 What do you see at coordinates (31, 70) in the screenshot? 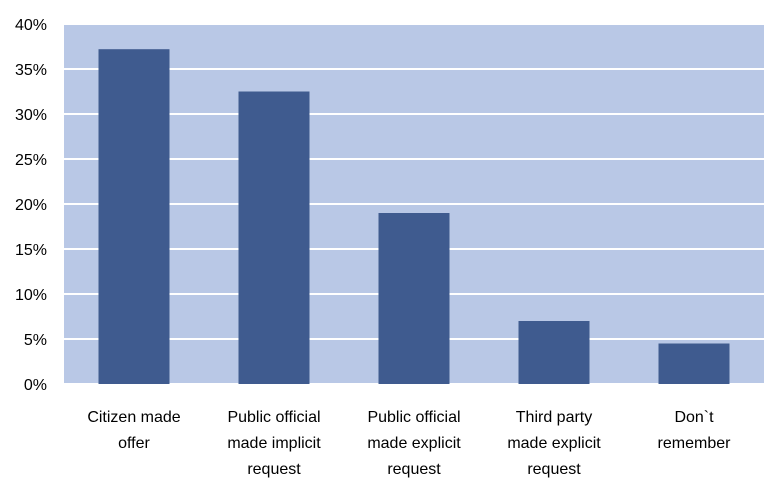
I see `y-tick-label: 35%` at bounding box center [31, 70].